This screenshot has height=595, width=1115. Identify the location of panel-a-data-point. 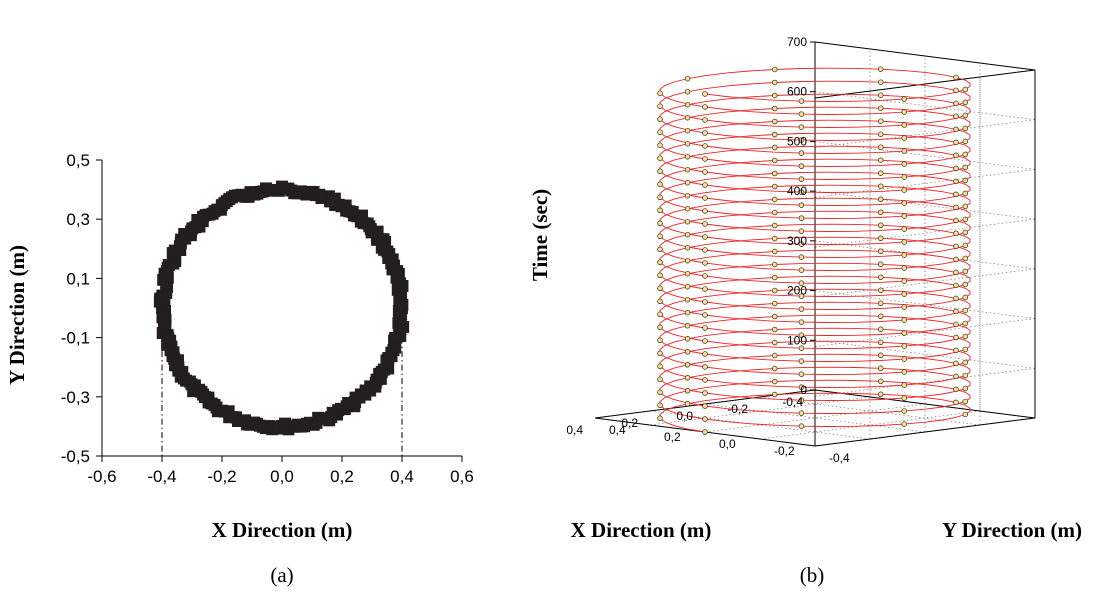
(398, 311).